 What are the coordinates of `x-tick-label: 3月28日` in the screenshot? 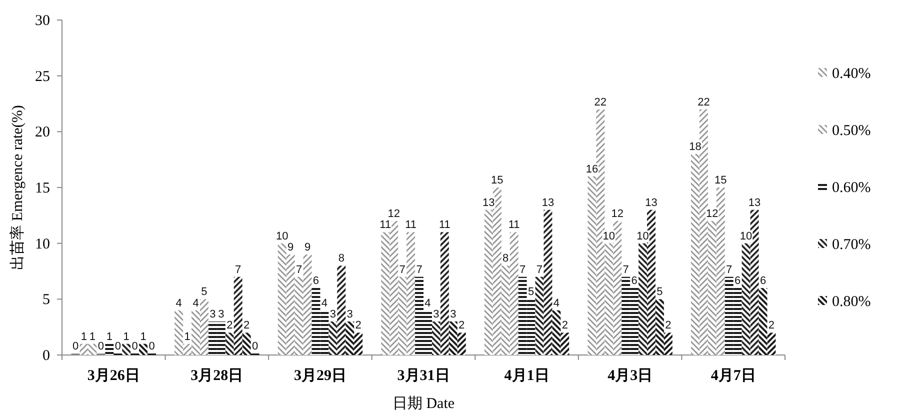 It's located at (217, 376).